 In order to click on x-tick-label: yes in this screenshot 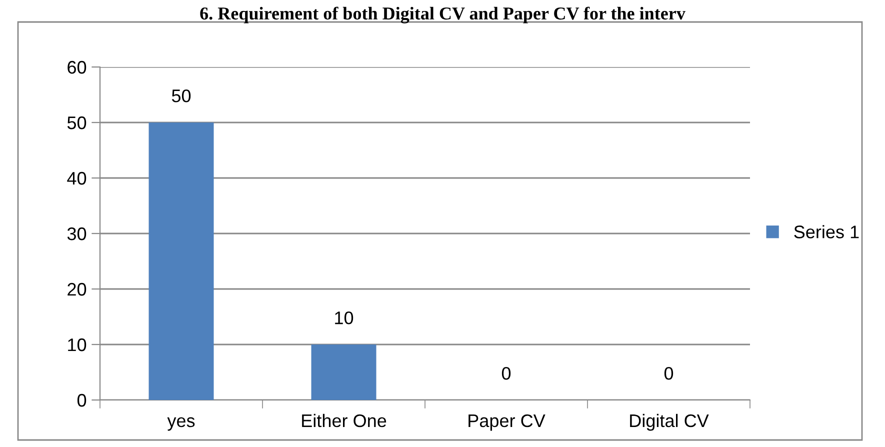, I will do `click(181, 424)`.